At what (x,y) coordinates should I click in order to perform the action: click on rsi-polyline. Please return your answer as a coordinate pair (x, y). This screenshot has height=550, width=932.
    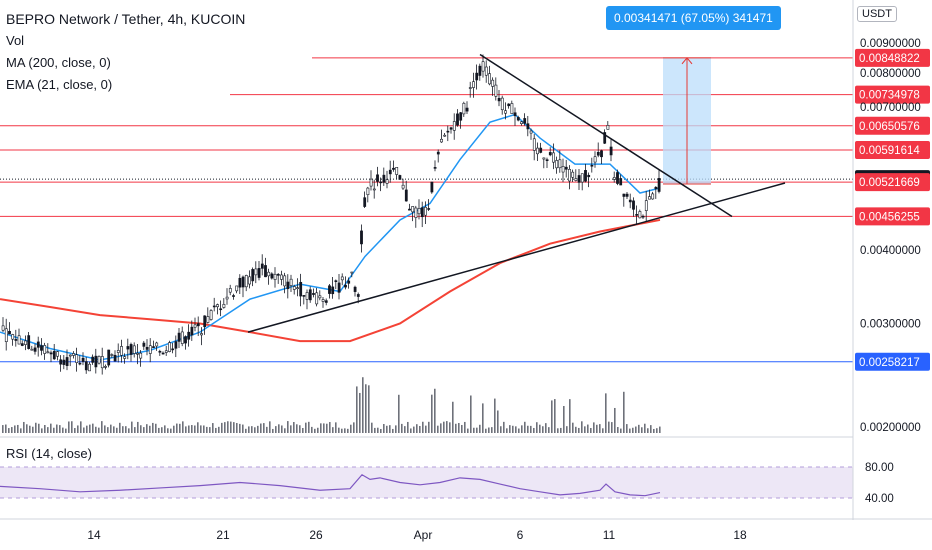
    Looking at the image, I should click on (330, 485).